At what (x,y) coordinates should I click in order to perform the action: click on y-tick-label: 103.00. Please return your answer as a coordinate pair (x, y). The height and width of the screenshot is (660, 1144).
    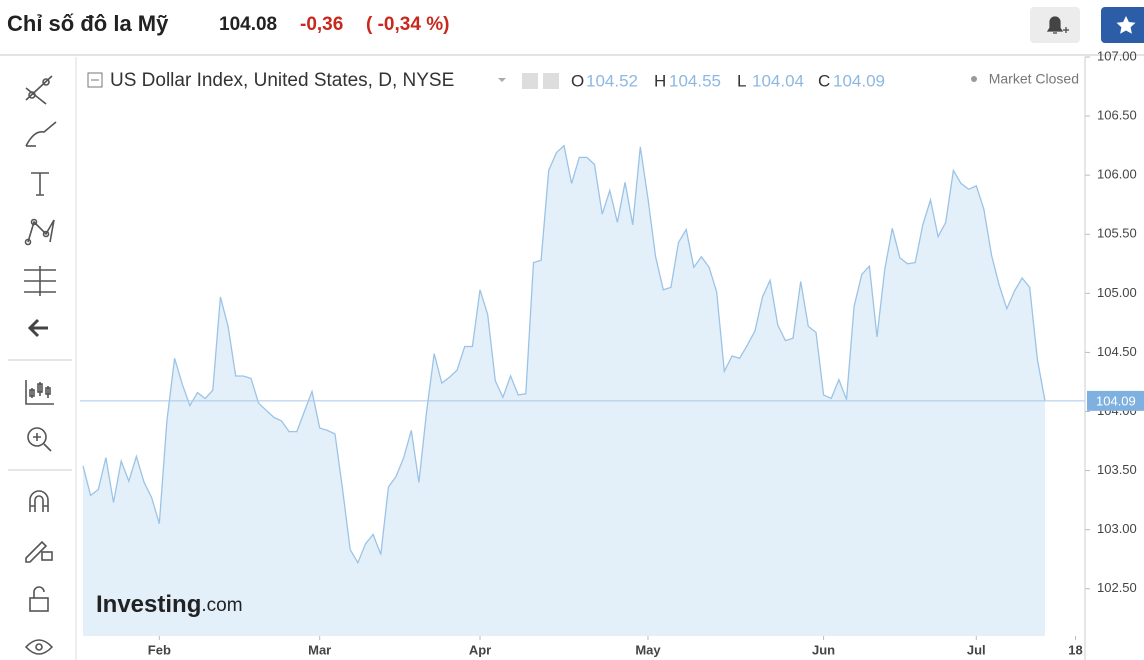
    Looking at the image, I should click on (1117, 528).